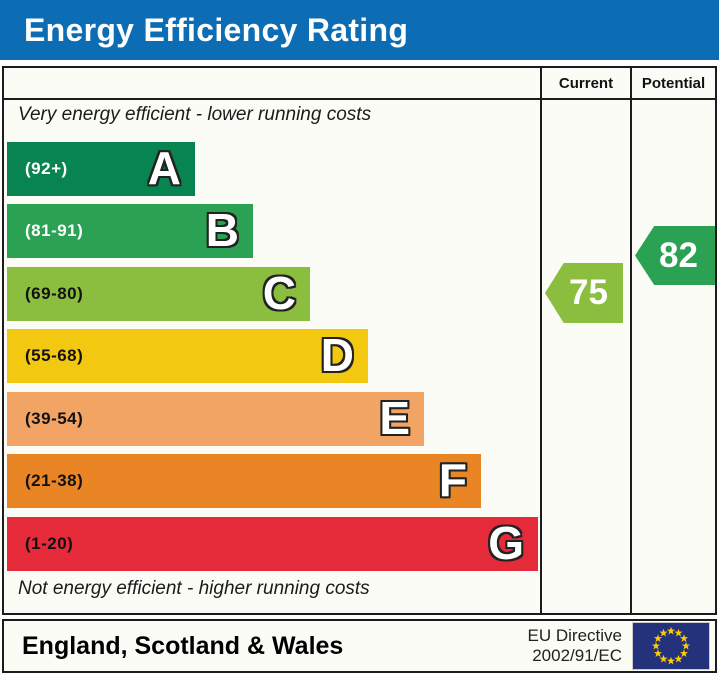  What do you see at coordinates (631, 340) in the screenshot?
I see `potential-column-divider` at bounding box center [631, 340].